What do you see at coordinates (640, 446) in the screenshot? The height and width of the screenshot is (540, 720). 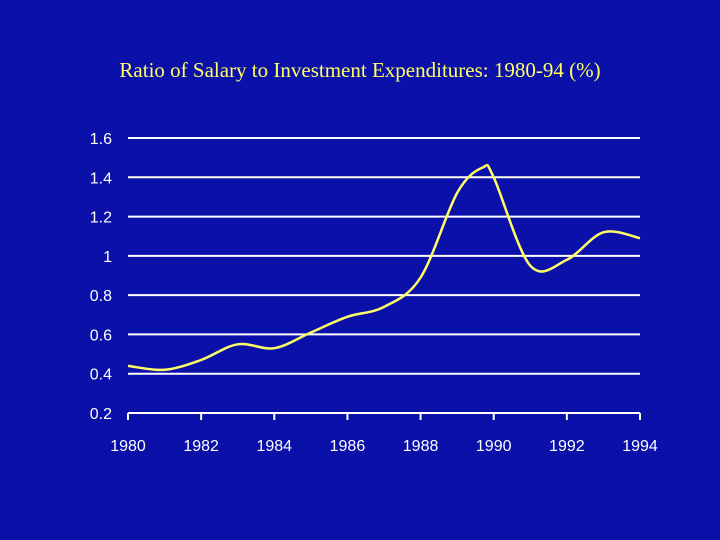 I see `x-tick-label: 1994` at bounding box center [640, 446].